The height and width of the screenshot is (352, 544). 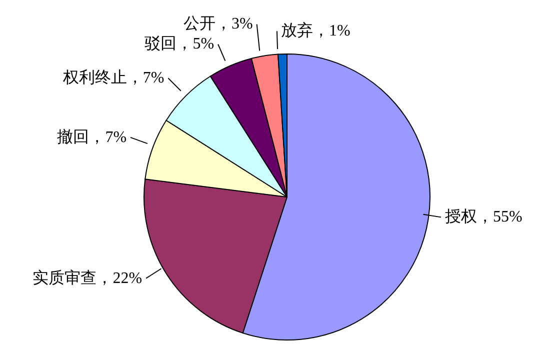 What do you see at coordinates (315, 31) in the screenshot?
I see `slice-label: 放弃，1%` at bounding box center [315, 31].